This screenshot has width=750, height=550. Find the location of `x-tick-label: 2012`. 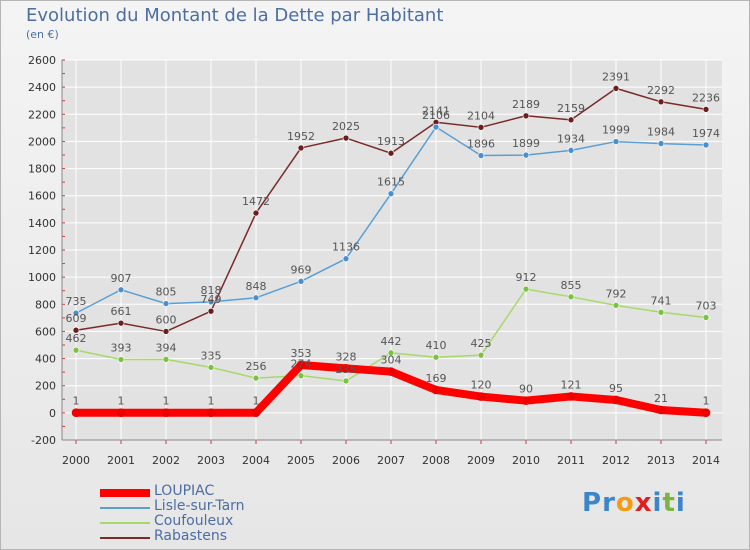

x-tick-label: 2012 is located at coordinates (616, 460).